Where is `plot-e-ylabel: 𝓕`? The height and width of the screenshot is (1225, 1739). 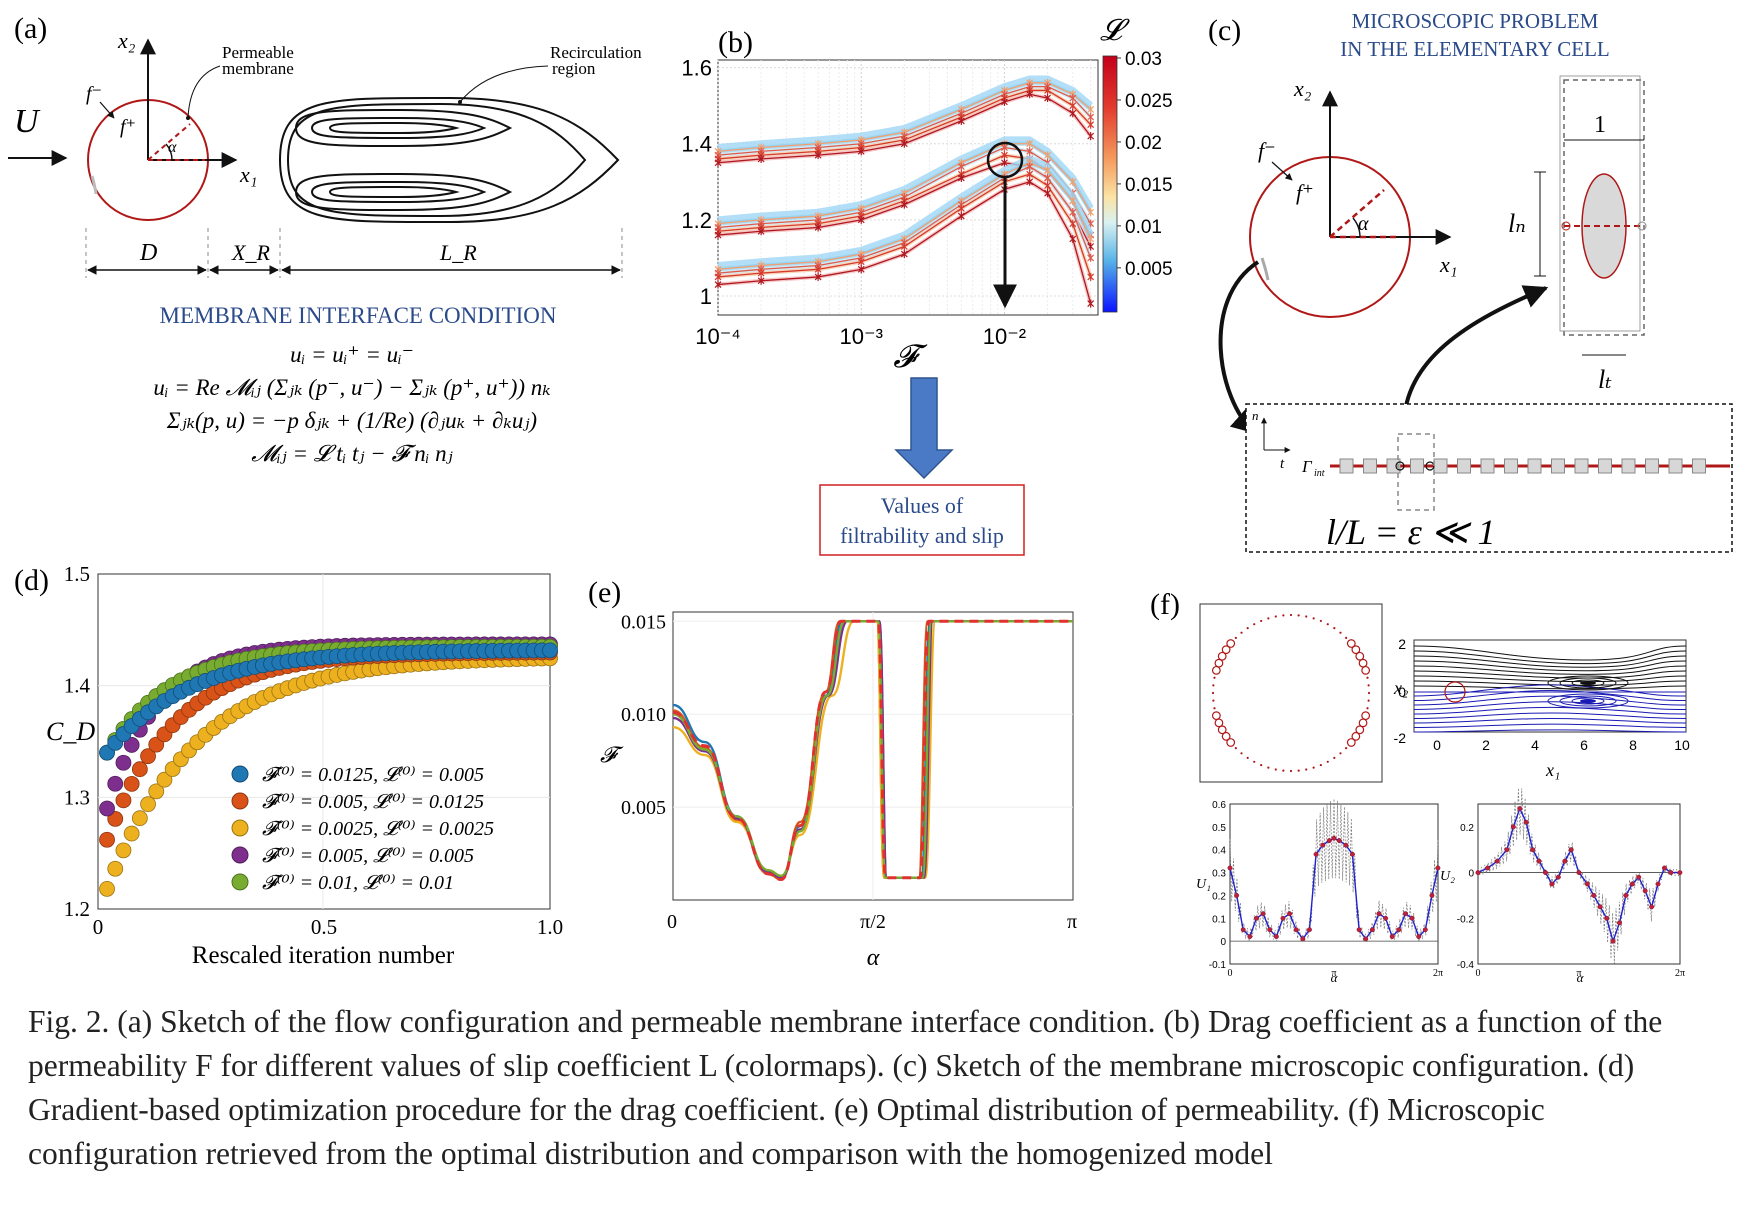 plot-e-ylabel: 𝓕 is located at coordinates (612, 754).